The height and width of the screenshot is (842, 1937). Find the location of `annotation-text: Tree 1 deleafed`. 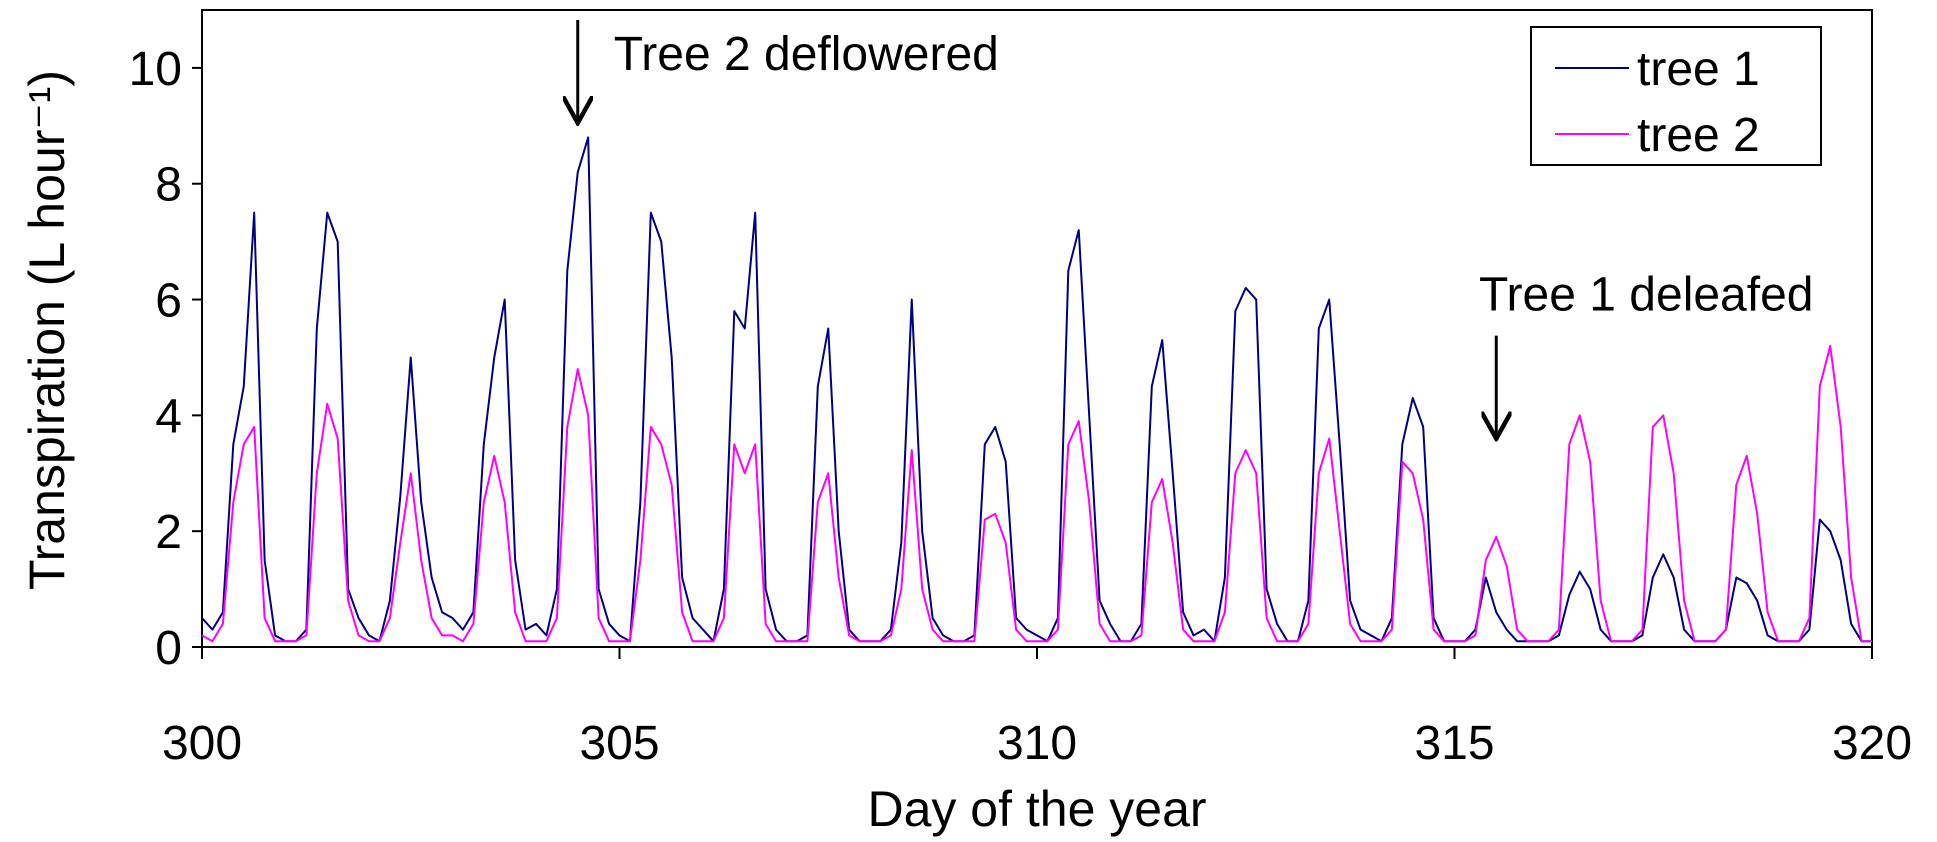

annotation-text: Tree 1 deleafed is located at coordinates (1646, 295).